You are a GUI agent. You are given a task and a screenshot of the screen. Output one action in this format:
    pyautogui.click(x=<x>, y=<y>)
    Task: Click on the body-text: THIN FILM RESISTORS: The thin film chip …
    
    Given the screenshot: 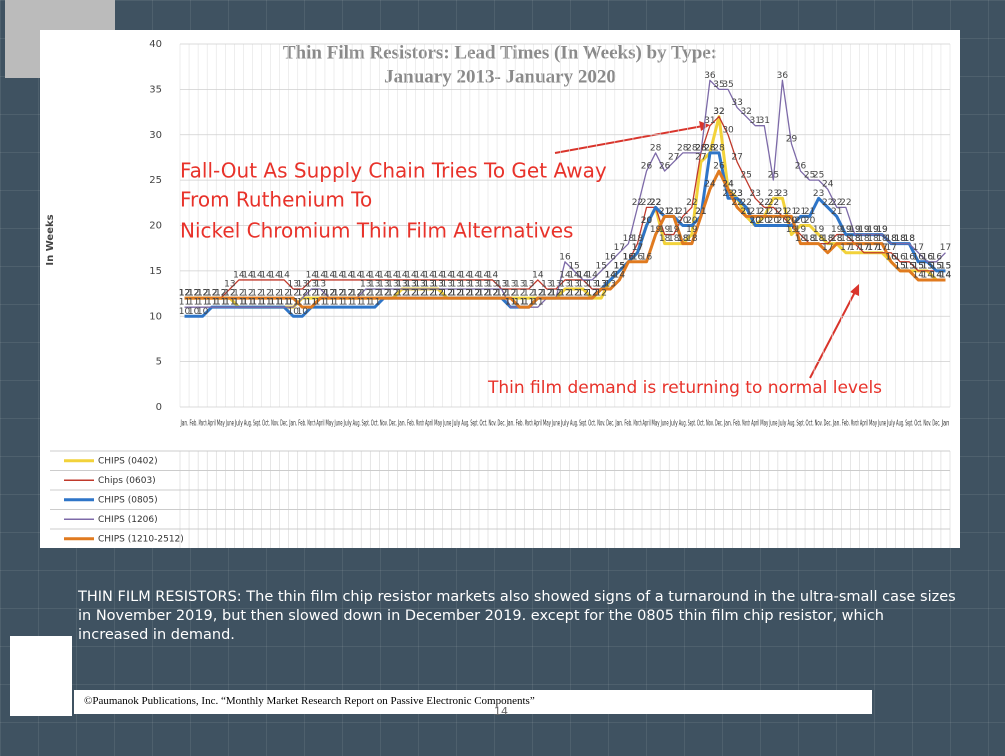 What is the action you would take?
    pyautogui.click(x=517, y=616)
    